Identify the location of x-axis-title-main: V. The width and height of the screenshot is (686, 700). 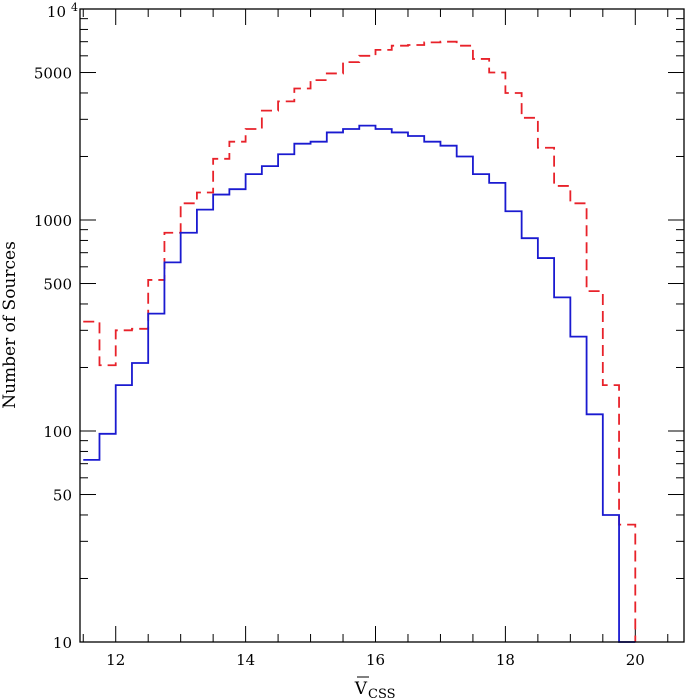
(361, 689).